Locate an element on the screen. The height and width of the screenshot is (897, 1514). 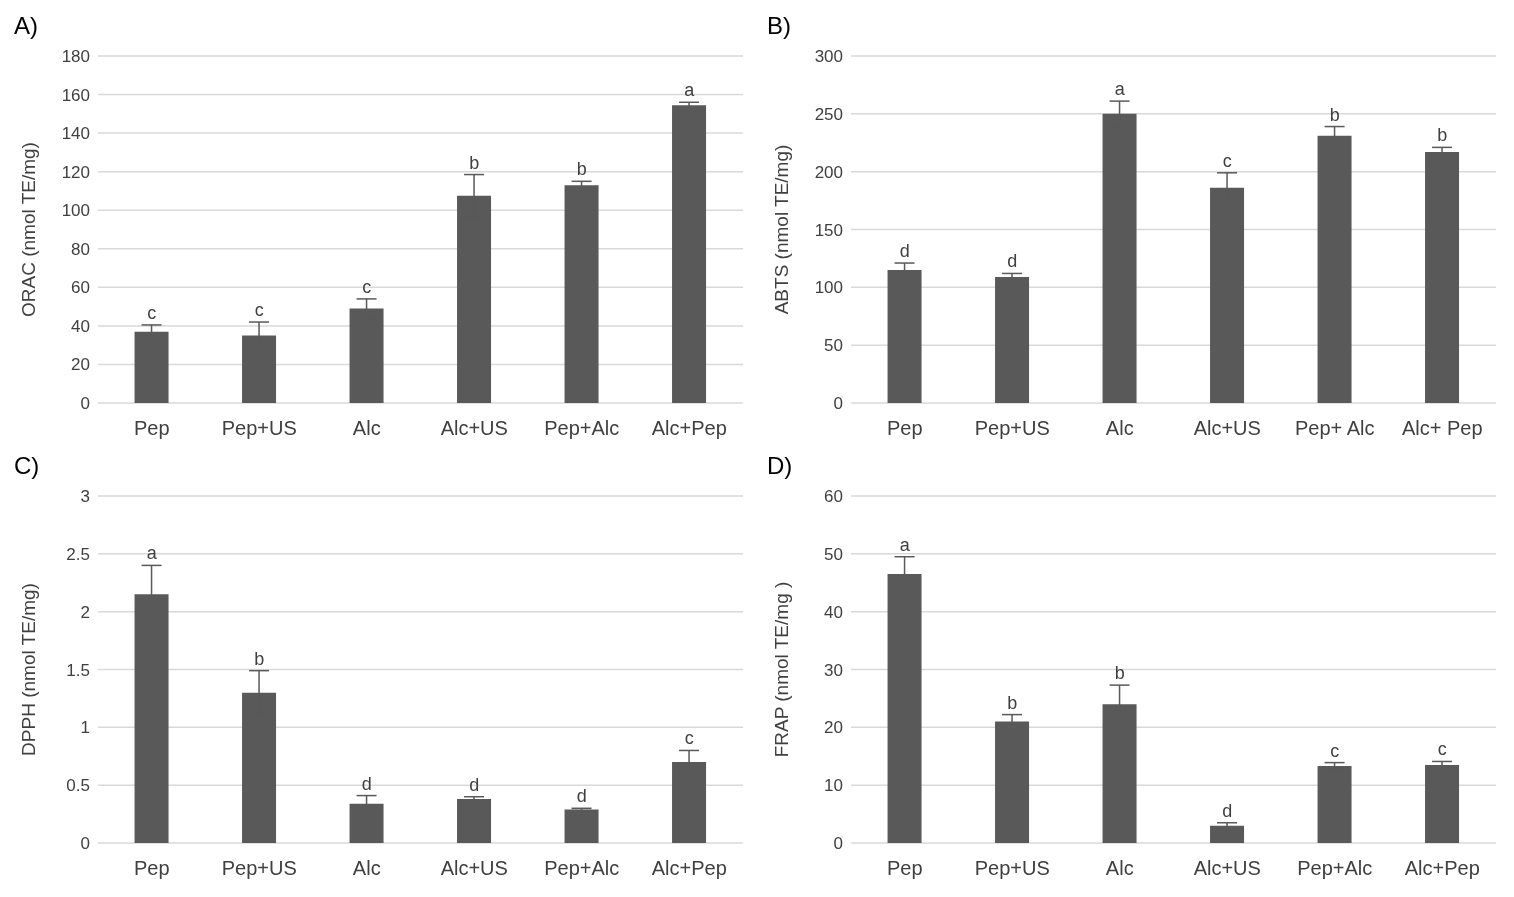
x-tick-label: Alc+ Pep is located at coordinates (1442, 428).